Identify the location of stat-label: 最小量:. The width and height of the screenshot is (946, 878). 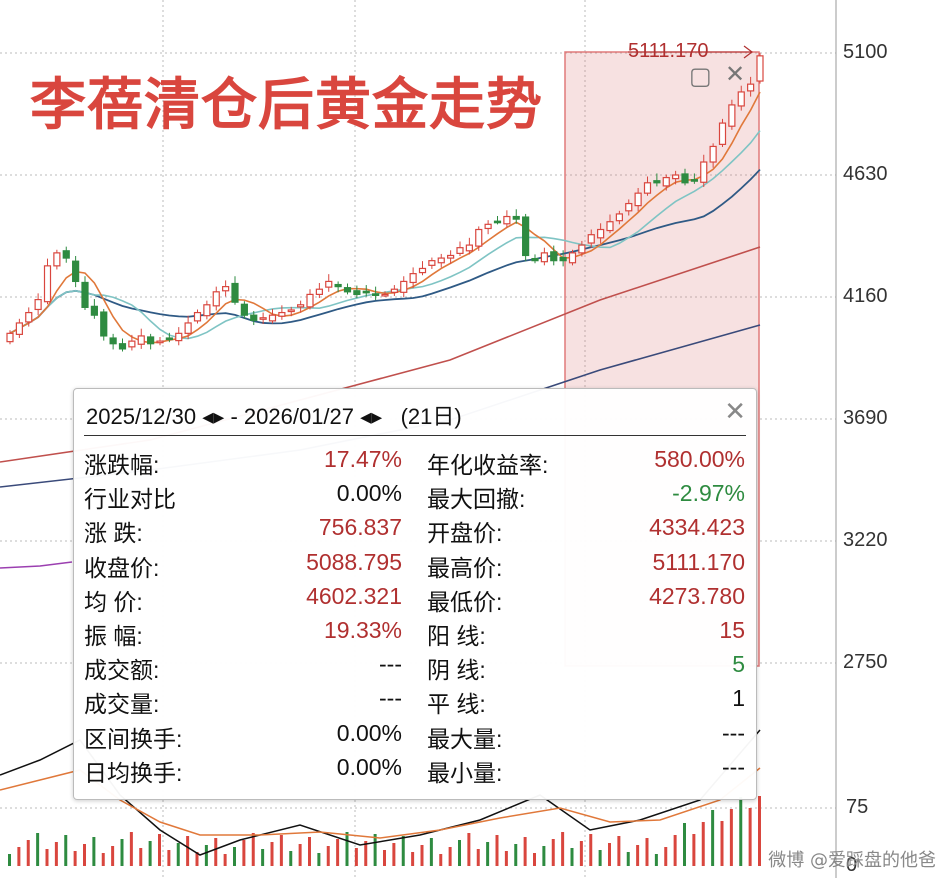
(465, 772).